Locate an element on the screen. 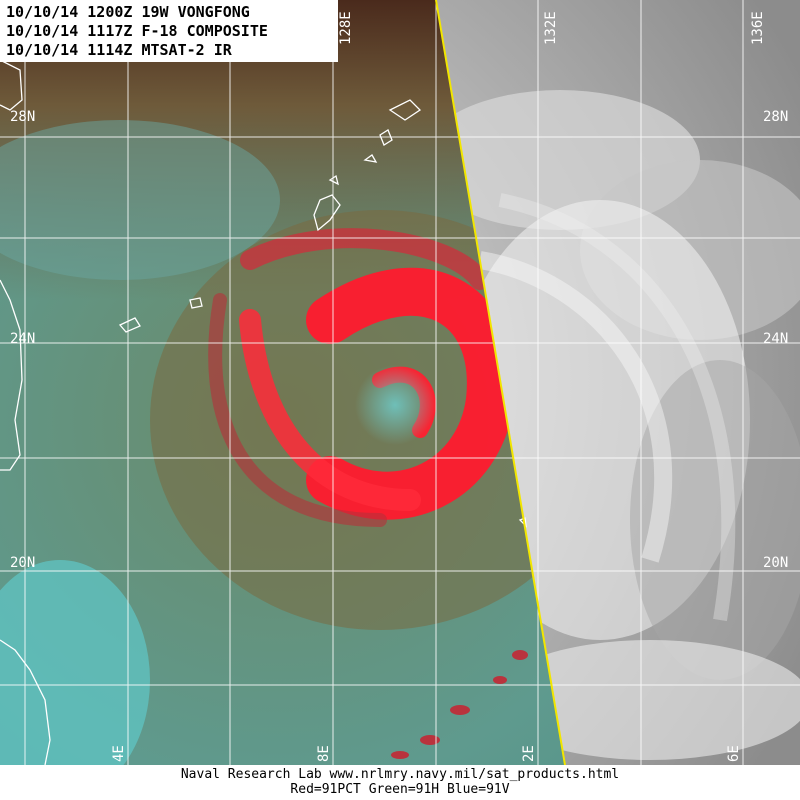 The height and width of the screenshot is (800, 800). lat-label-28n-left: 28N is located at coordinates (22, 117).